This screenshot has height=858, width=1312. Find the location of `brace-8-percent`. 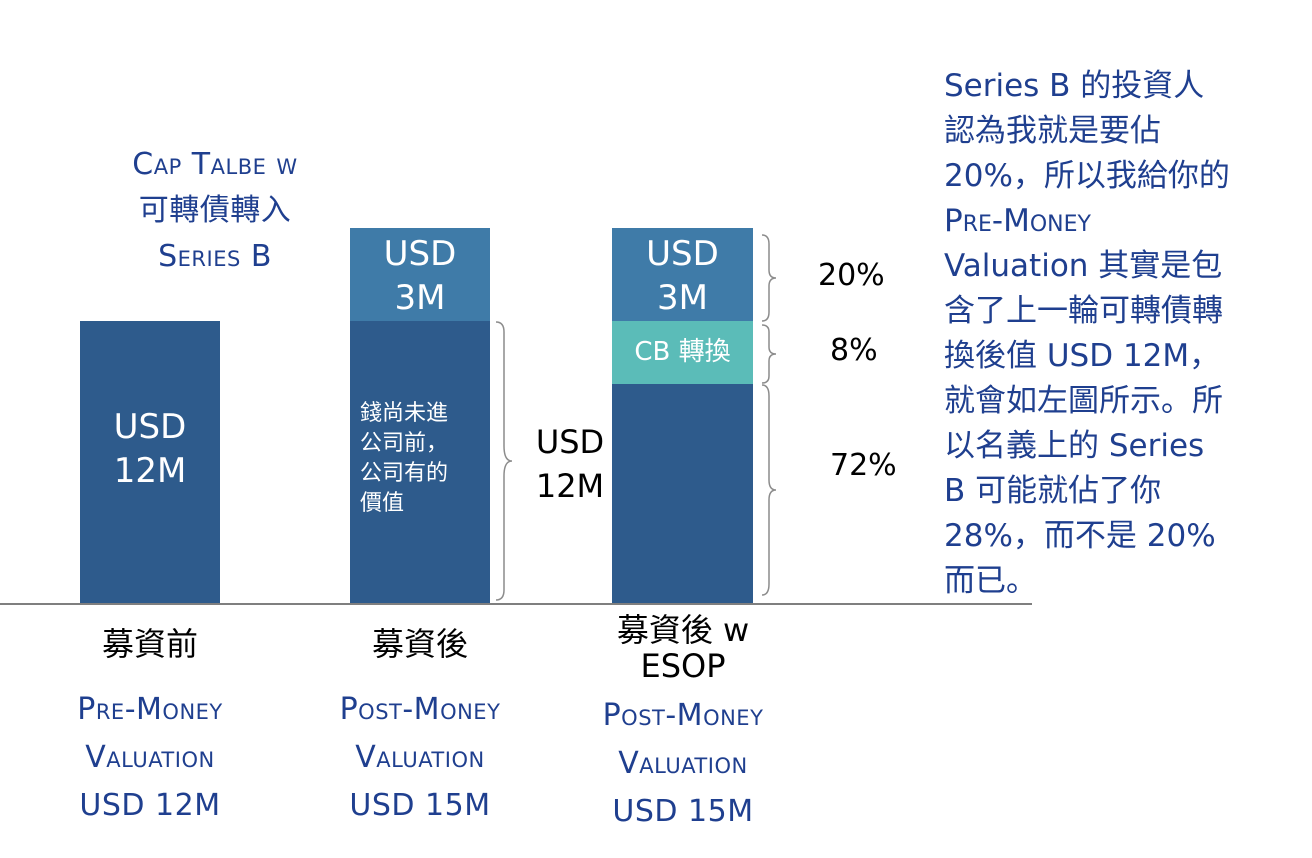

brace-8-percent is located at coordinates (769, 354).